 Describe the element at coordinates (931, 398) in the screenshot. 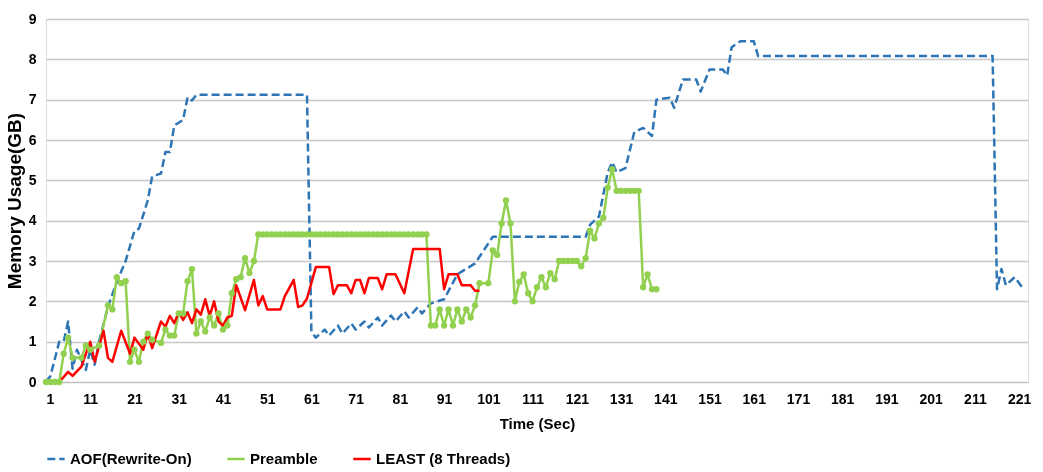

I see `x-tick-label: 201` at that location.